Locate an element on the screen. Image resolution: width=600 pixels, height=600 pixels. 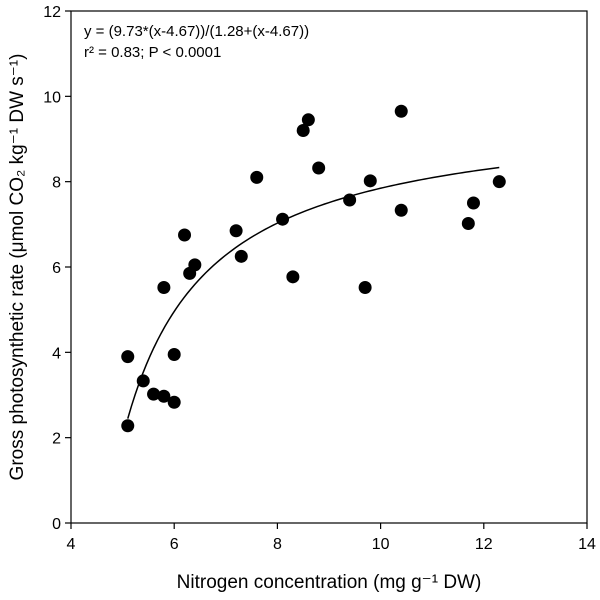
y-tick-label: 12 is located at coordinates (52, 12).